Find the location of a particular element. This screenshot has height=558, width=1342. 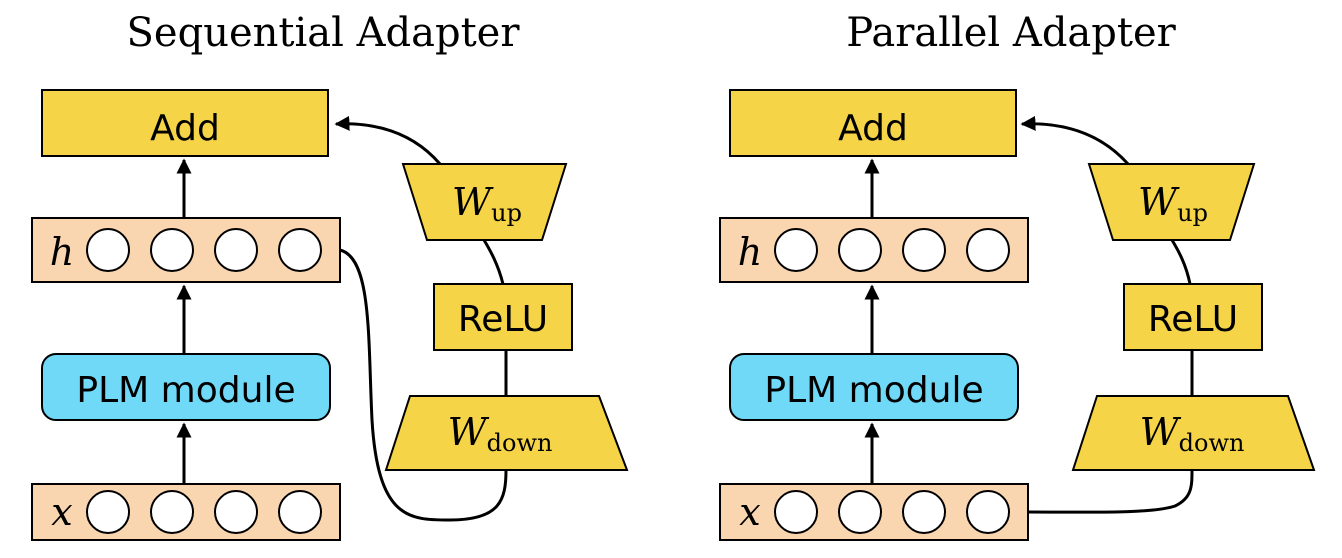

sequential-title: Sequential Adapter is located at coordinates (324, 33).